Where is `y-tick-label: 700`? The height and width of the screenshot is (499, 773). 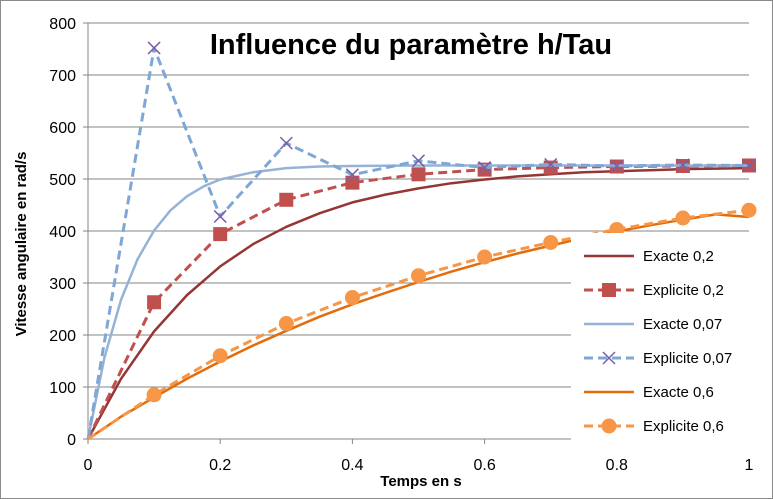 y-tick-label: 700 is located at coordinates (62, 76).